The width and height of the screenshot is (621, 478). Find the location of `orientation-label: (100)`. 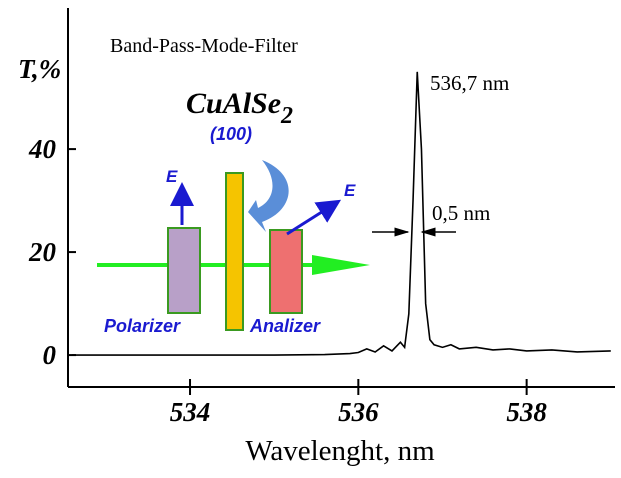

orientation-label: (100) is located at coordinates (231, 134).